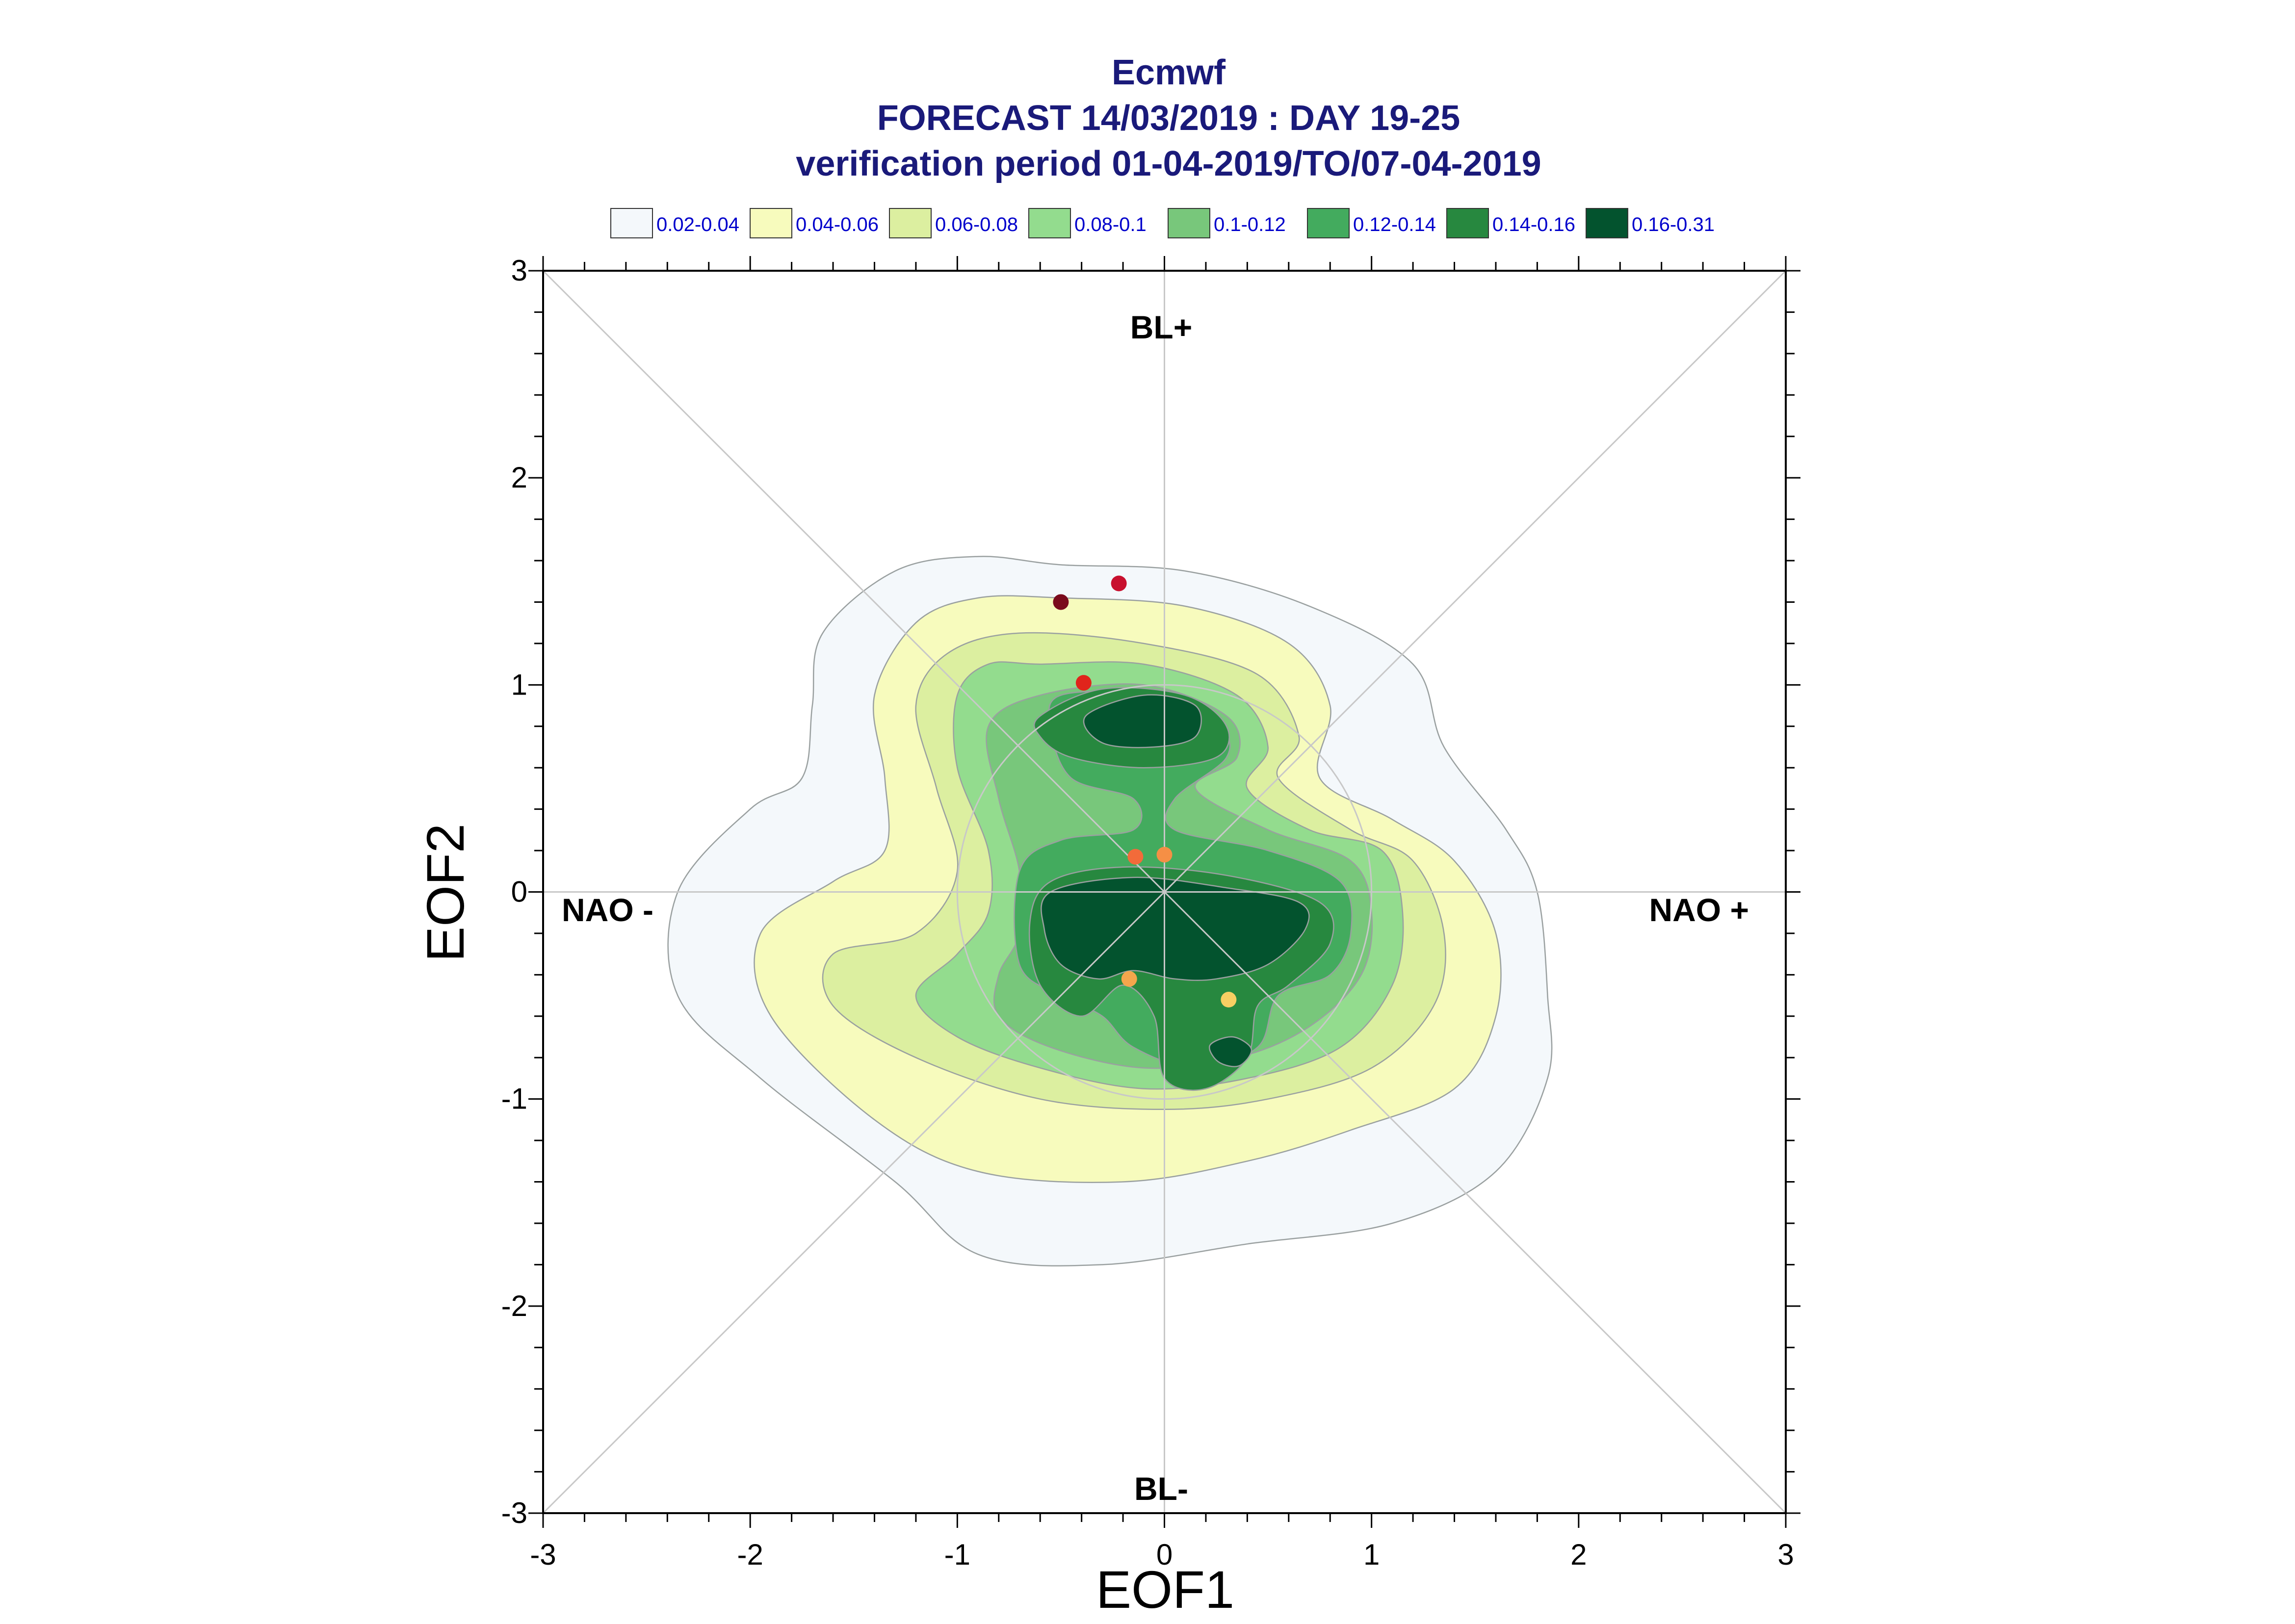 The image size is (2295, 1624). I want to click on chart-subtitle-forecast: FORECAST 14/03/2019 : DAY 19-25, so click(1168, 118).